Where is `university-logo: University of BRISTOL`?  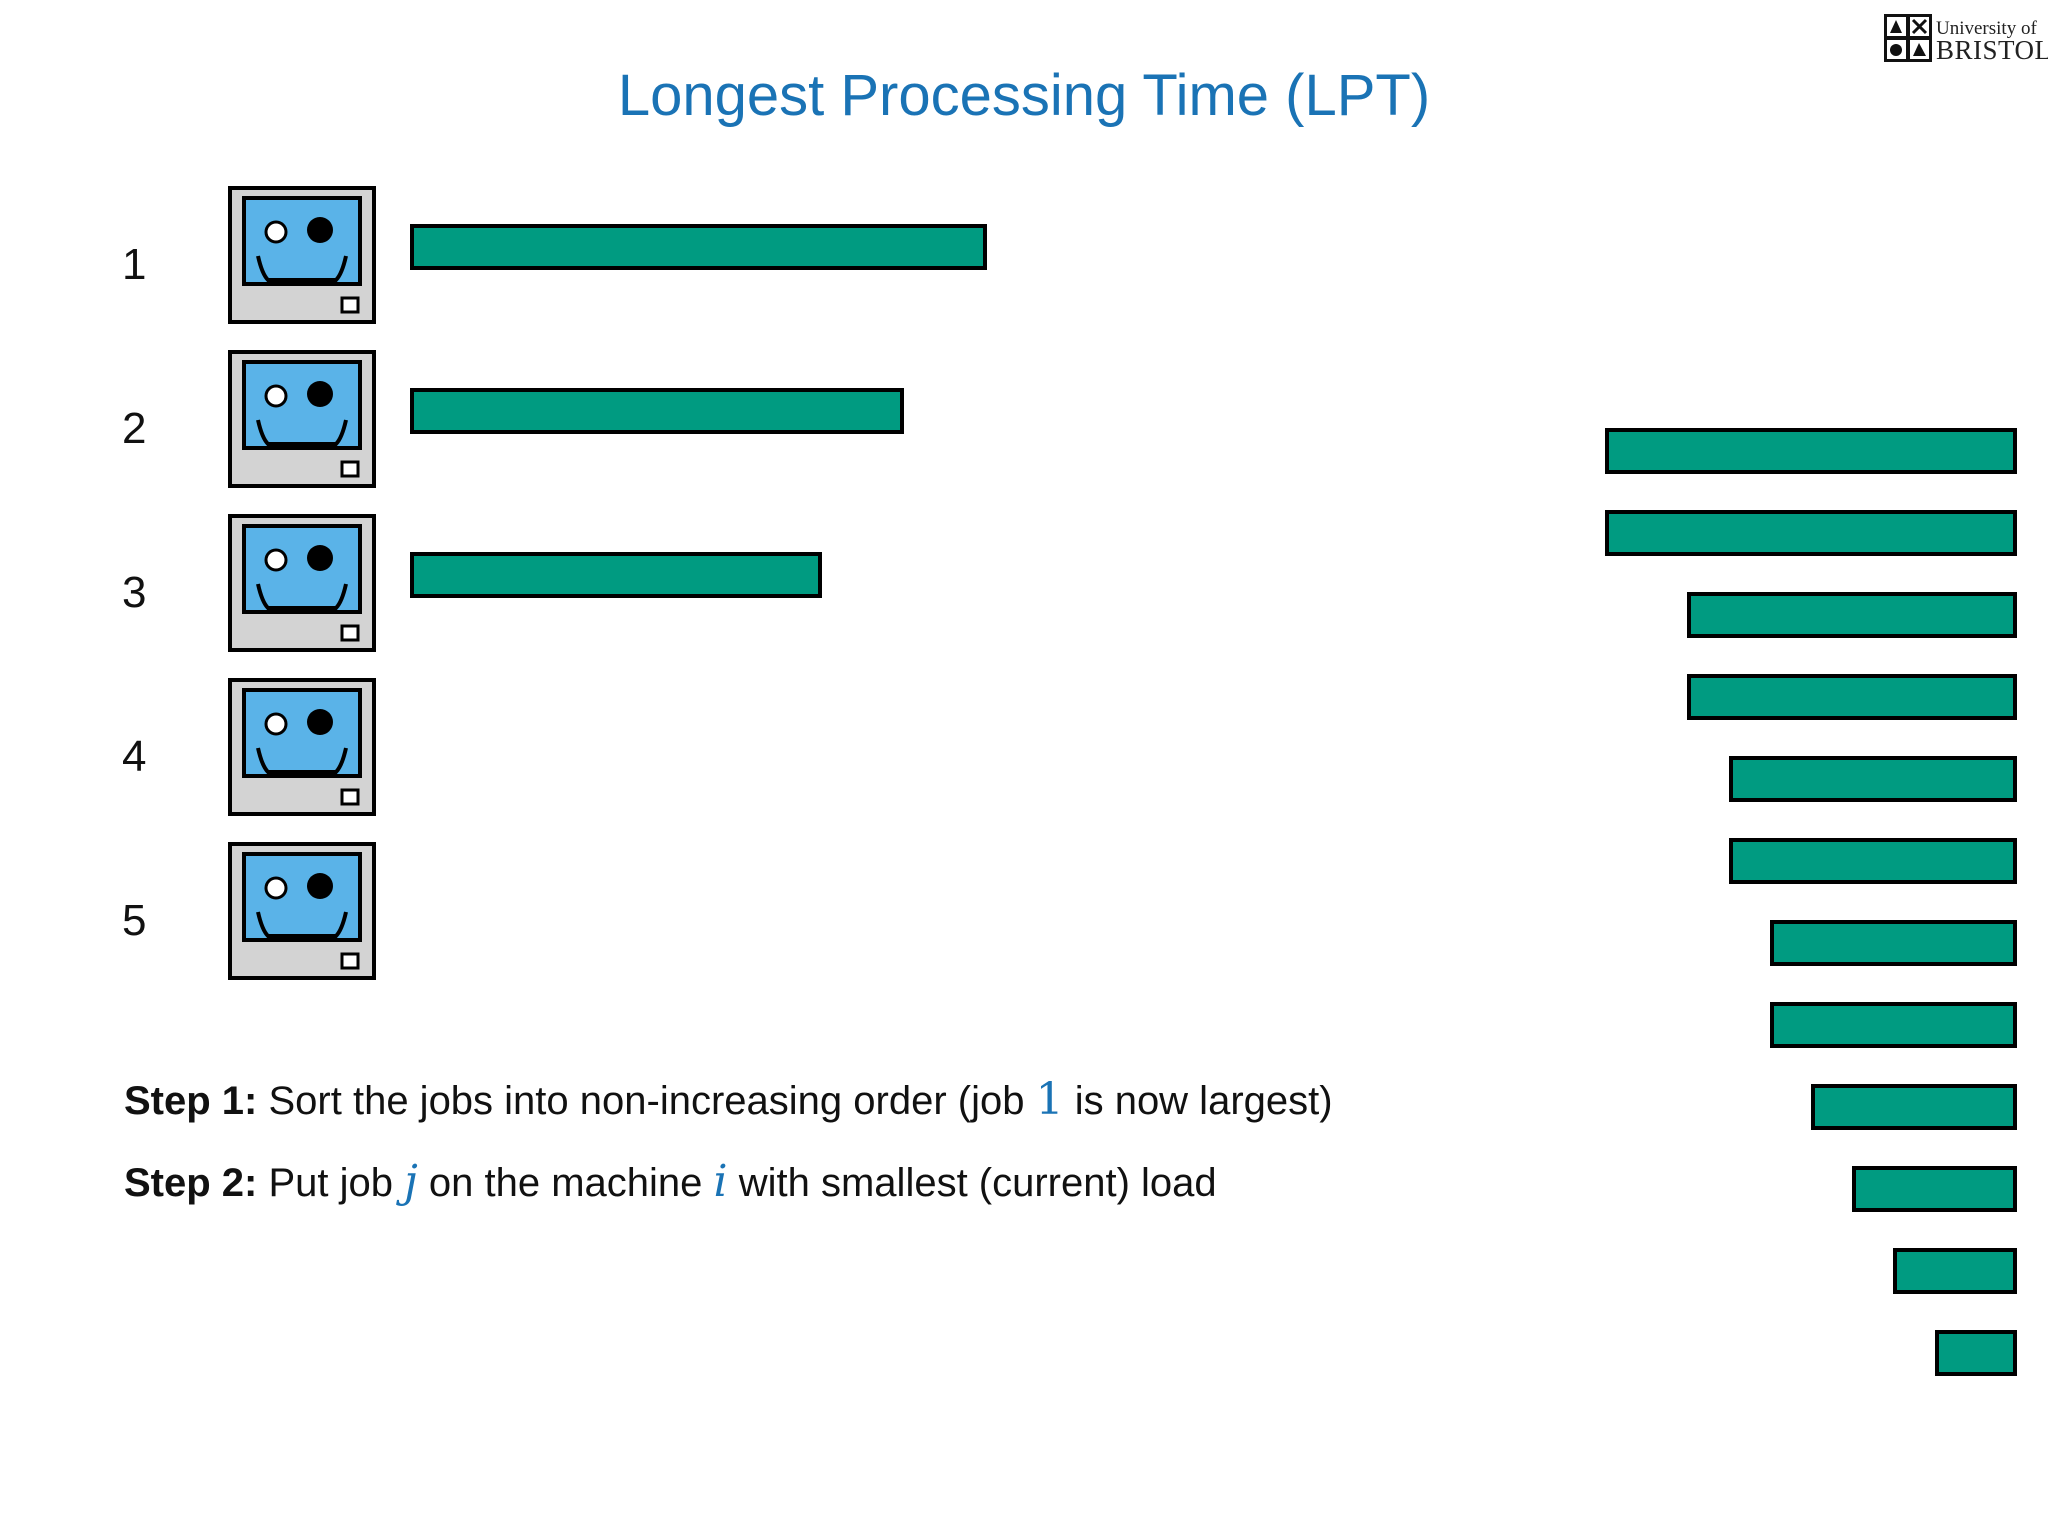 university-logo: University of BRISTOL is located at coordinates (1966, 40).